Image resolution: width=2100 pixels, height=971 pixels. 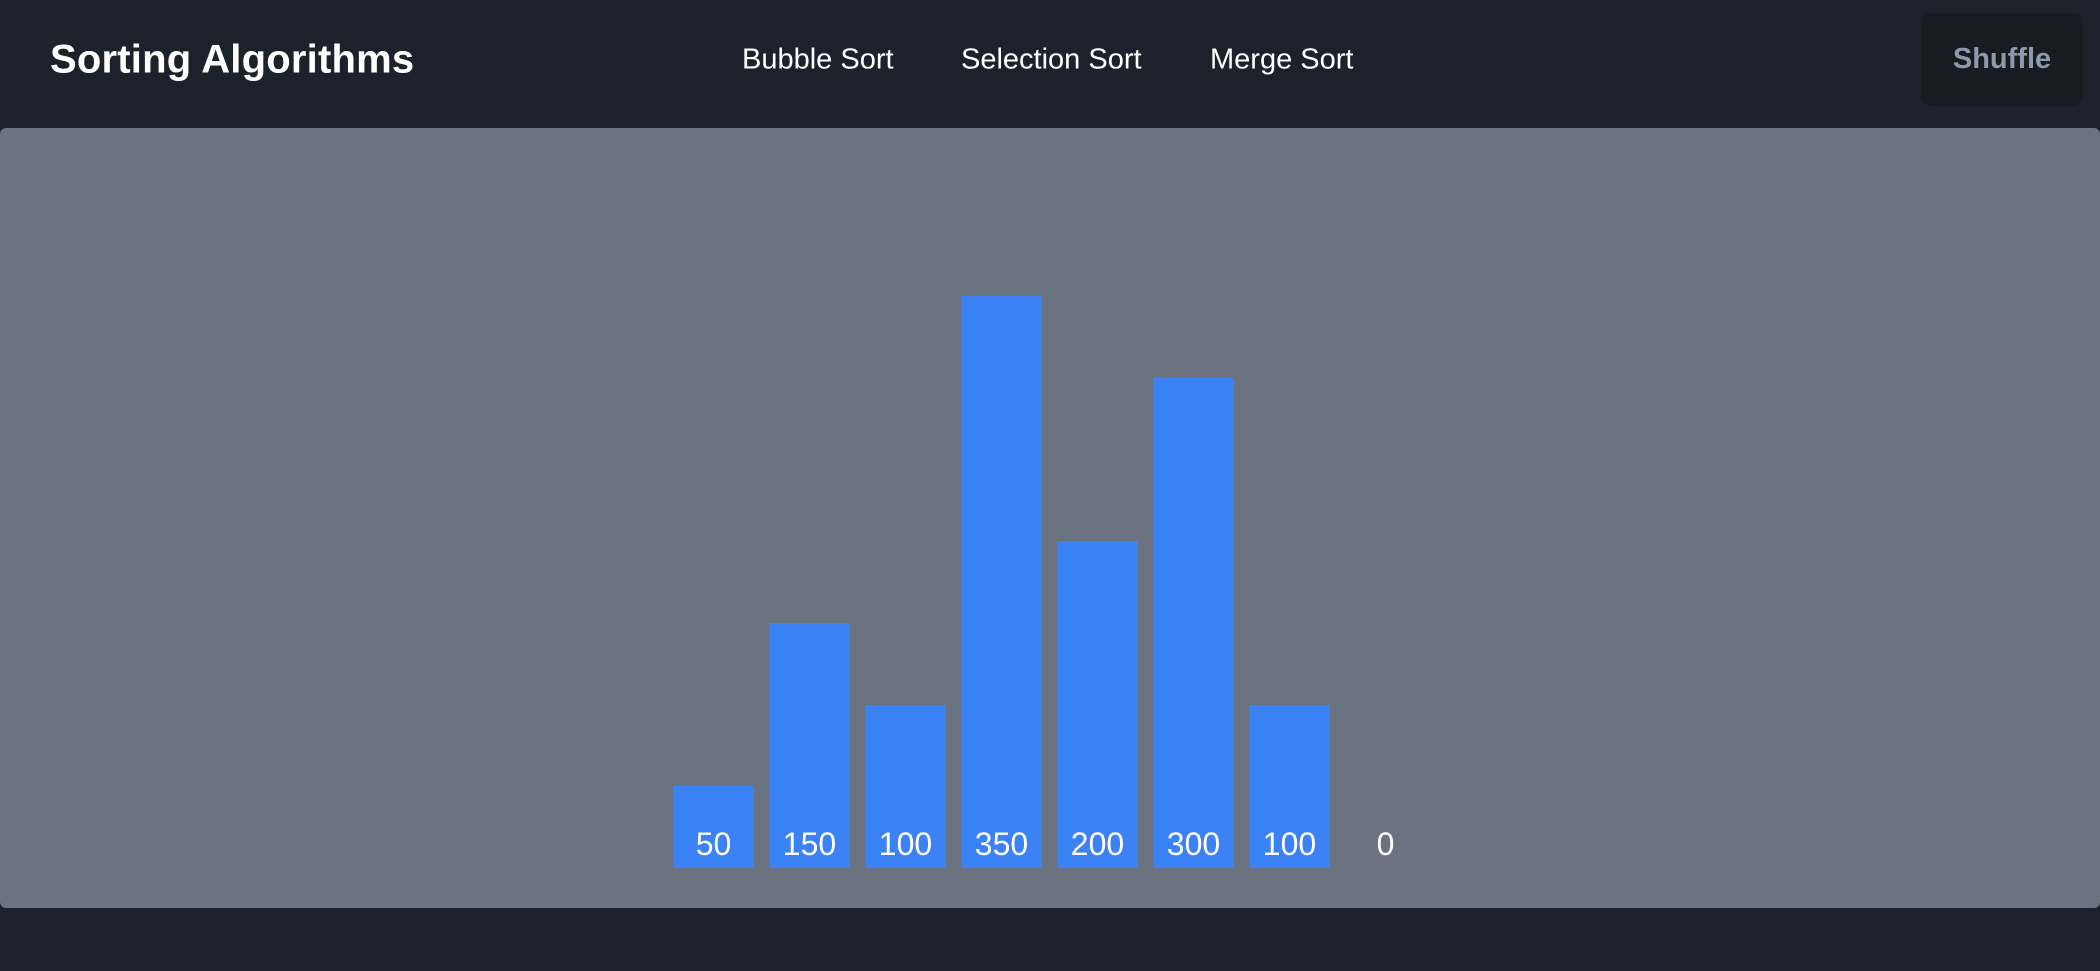 What do you see at coordinates (713, 844) in the screenshot?
I see `bar-value-label: 50` at bounding box center [713, 844].